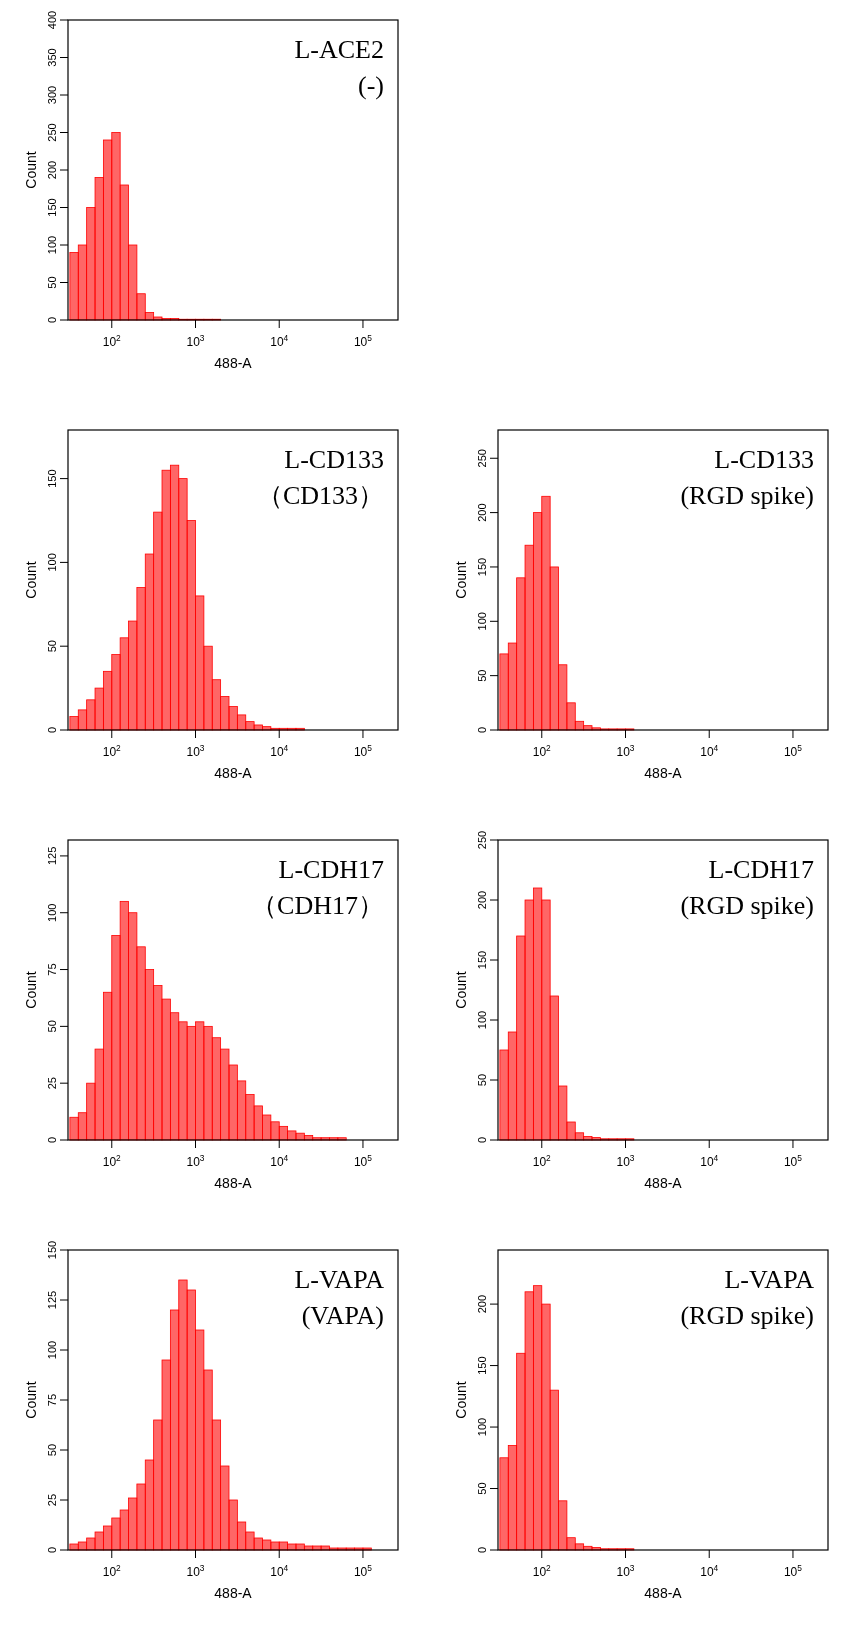 The width and height of the screenshot is (861, 1651). What do you see at coordinates (320, 495) in the screenshot?
I see `text: （CD133）` at bounding box center [320, 495].